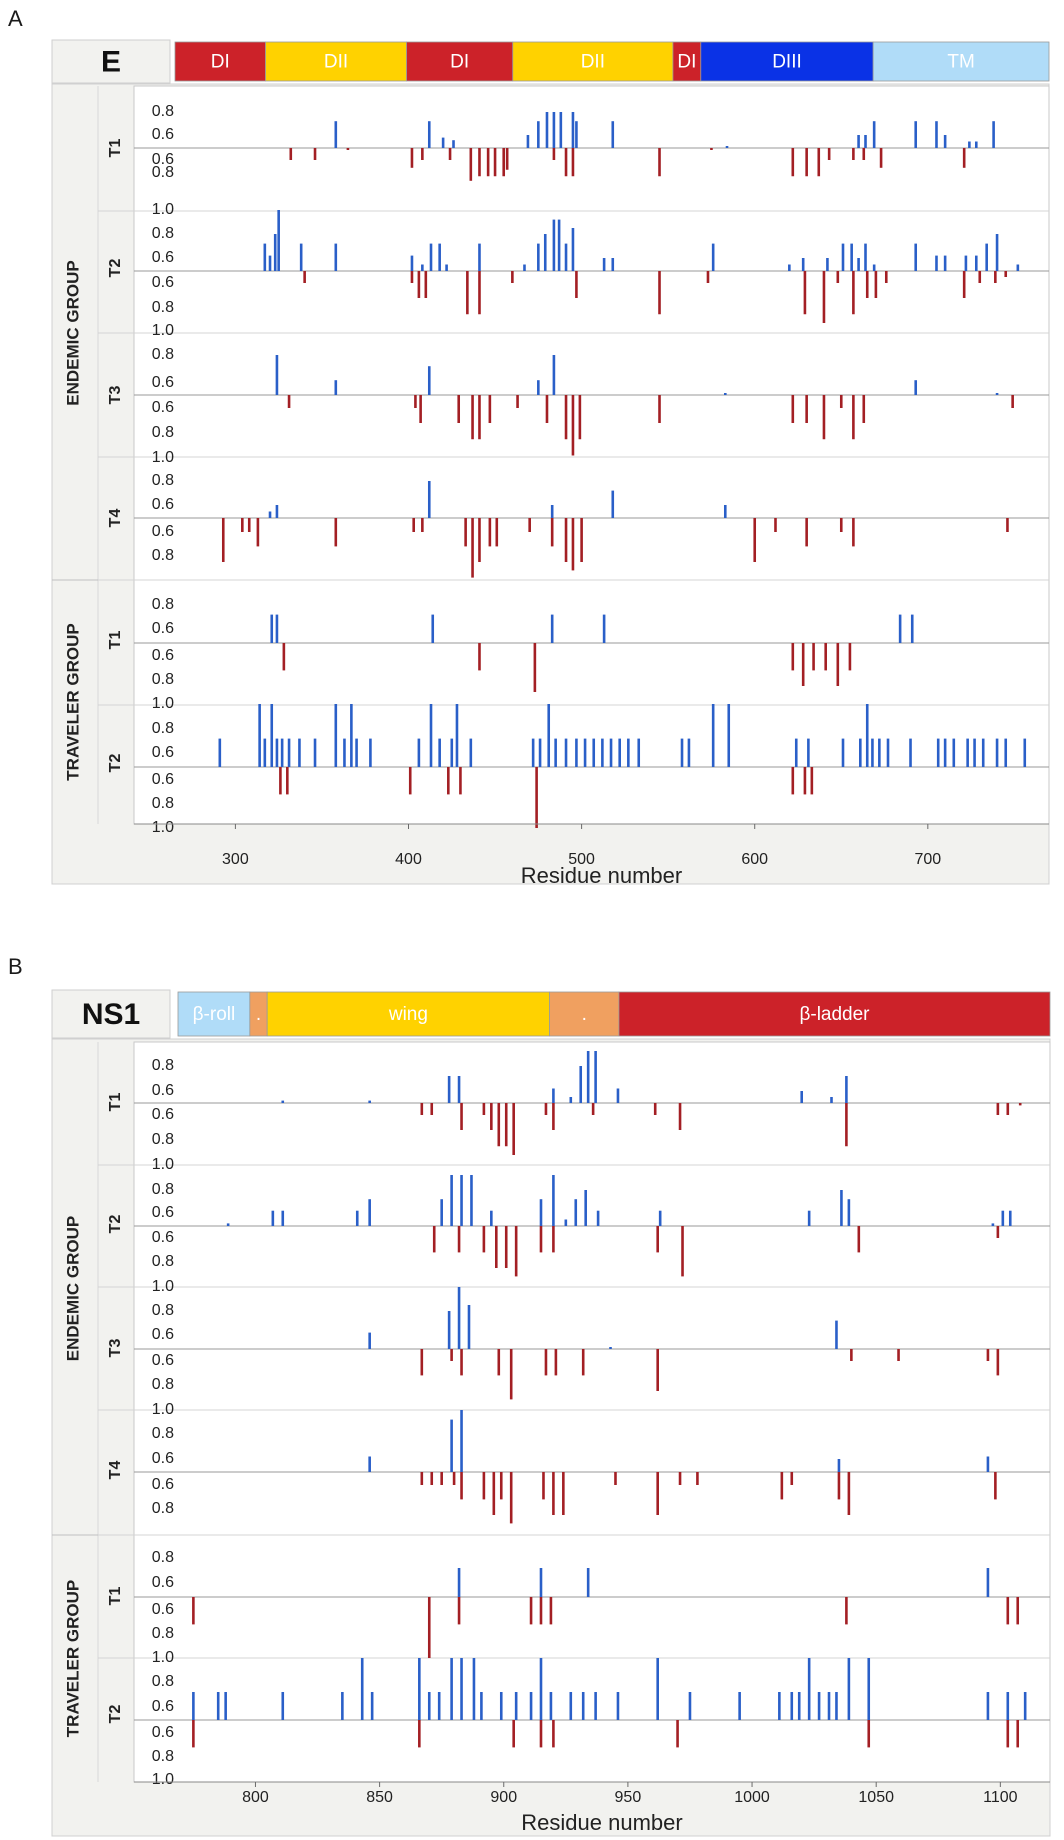 The height and width of the screenshot is (1840, 1064). I want to click on row-label: T1, so click(115, 640).